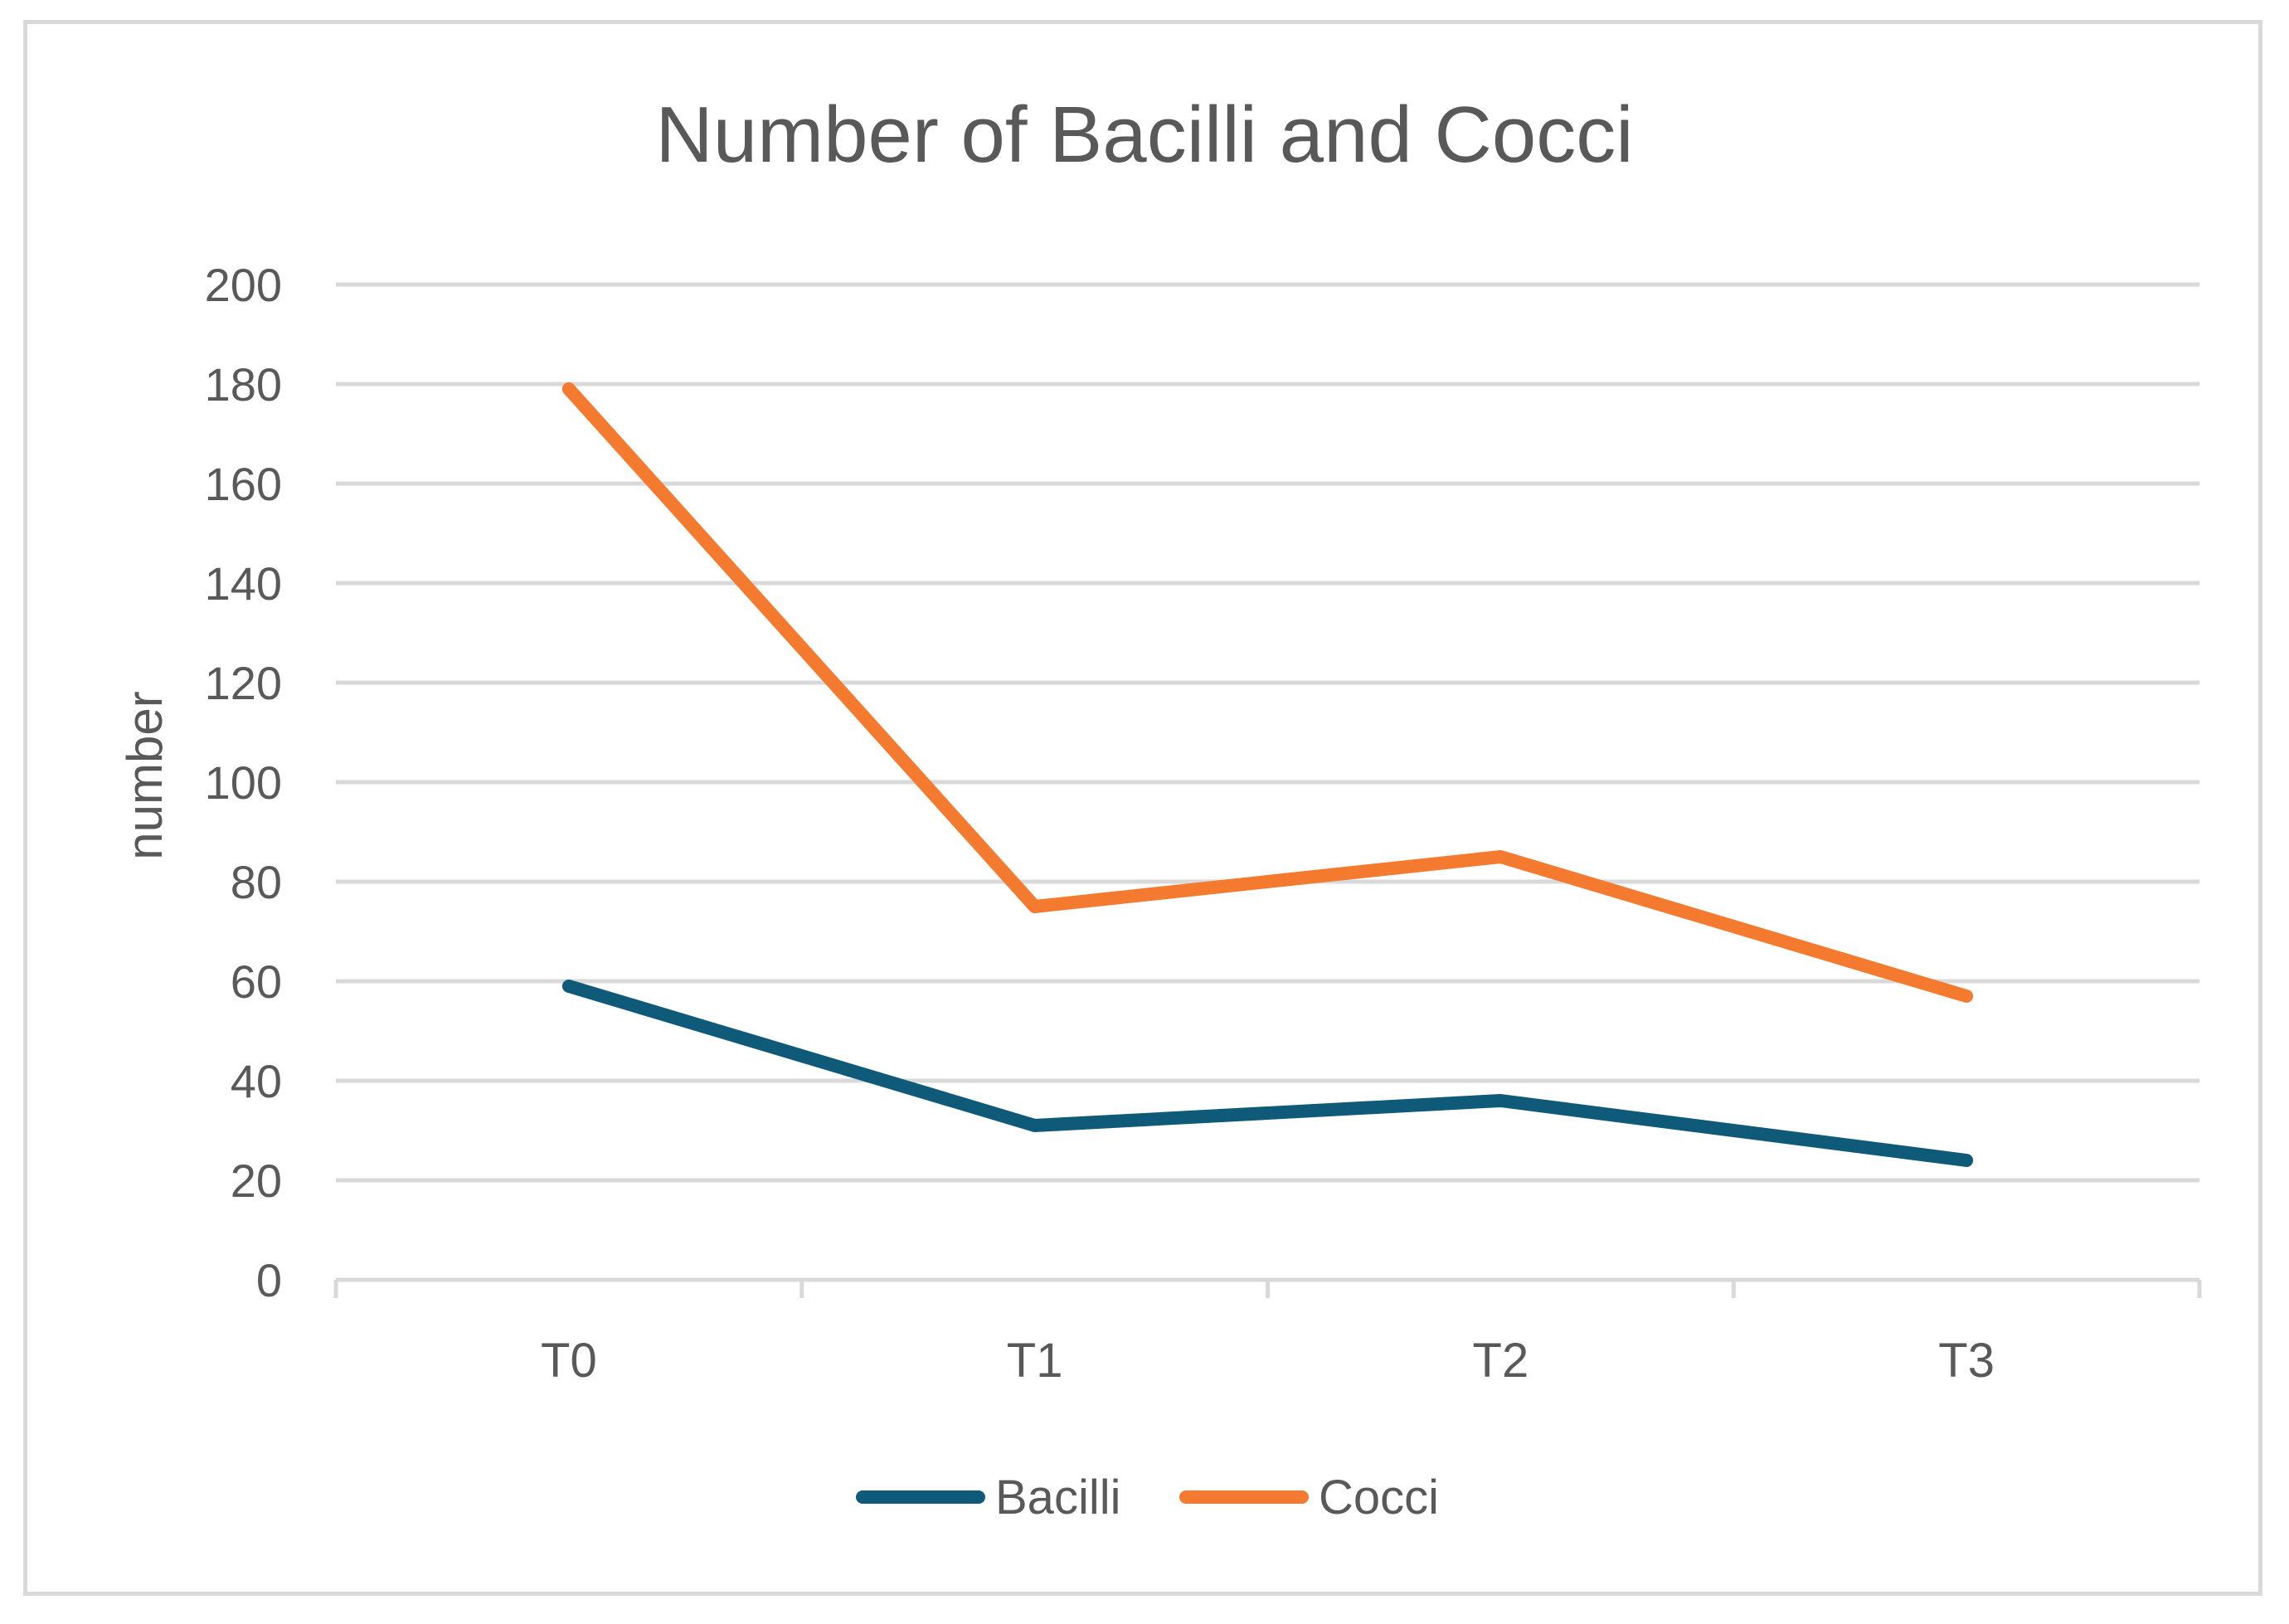  What do you see at coordinates (244, 583) in the screenshot?
I see `y-tick-label: 140` at bounding box center [244, 583].